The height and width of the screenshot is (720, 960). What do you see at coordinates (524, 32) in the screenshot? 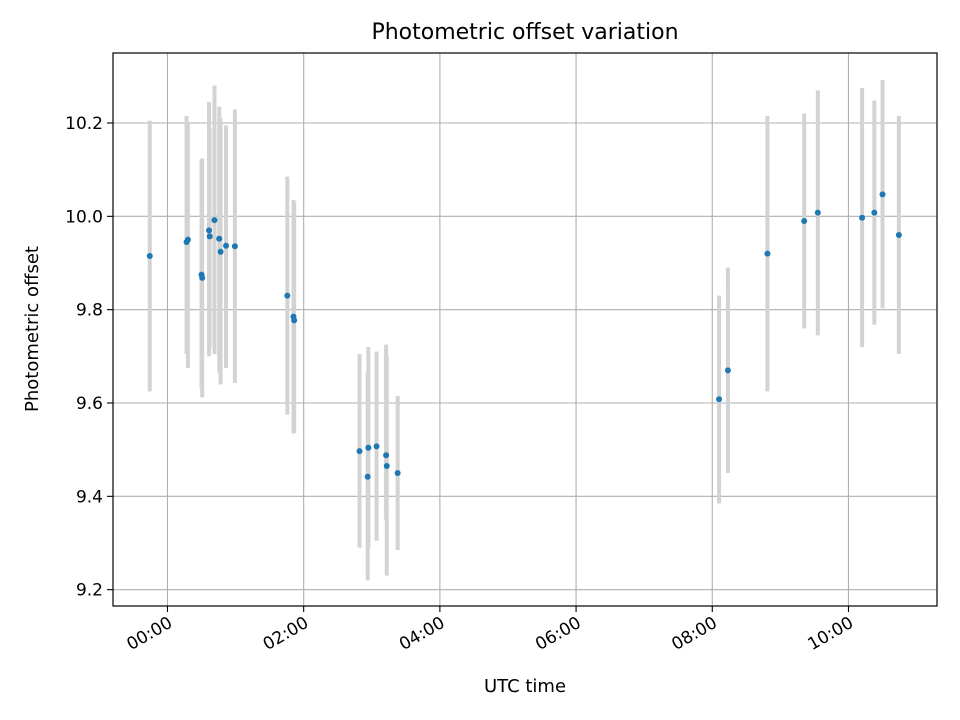
I see `chart-title: Photometric offset variation` at bounding box center [524, 32].